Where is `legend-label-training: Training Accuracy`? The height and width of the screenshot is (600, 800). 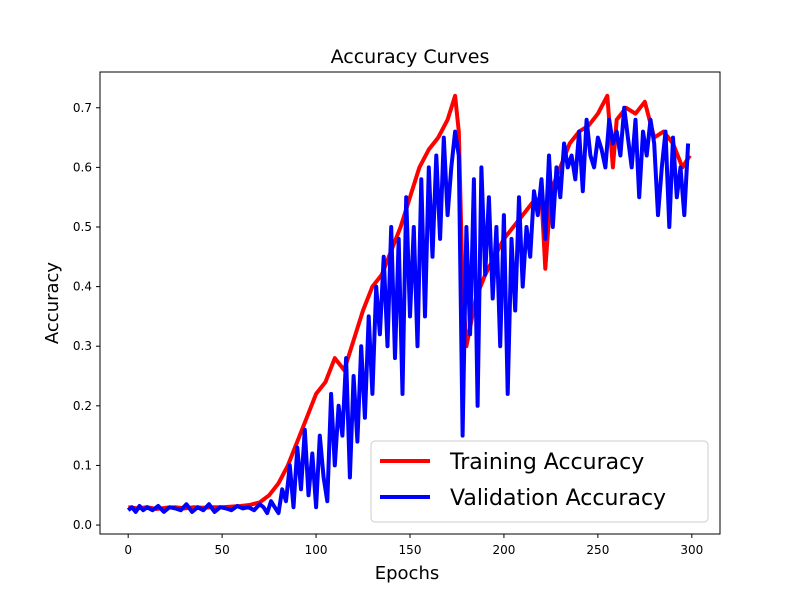 legend-label-training: Training Accuracy is located at coordinates (546, 462).